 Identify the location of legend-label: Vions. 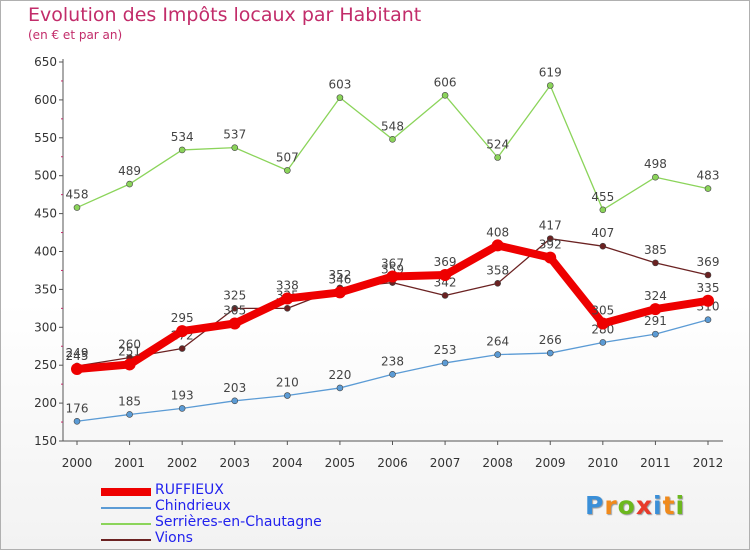
(174, 538).